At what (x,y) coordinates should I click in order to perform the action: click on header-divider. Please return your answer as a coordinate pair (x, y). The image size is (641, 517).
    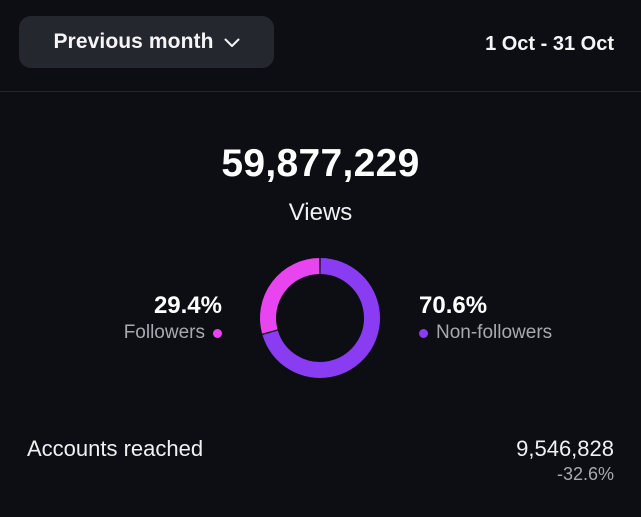
    Looking at the image, I should click on (320, 91).